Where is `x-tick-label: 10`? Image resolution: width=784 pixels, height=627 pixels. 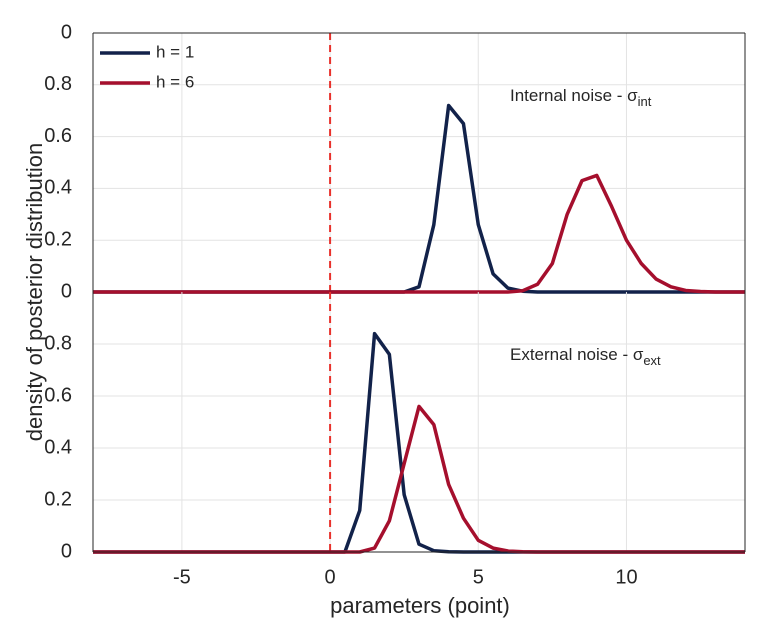 x-tick-label: 10 is located at coordinates (626, 577).